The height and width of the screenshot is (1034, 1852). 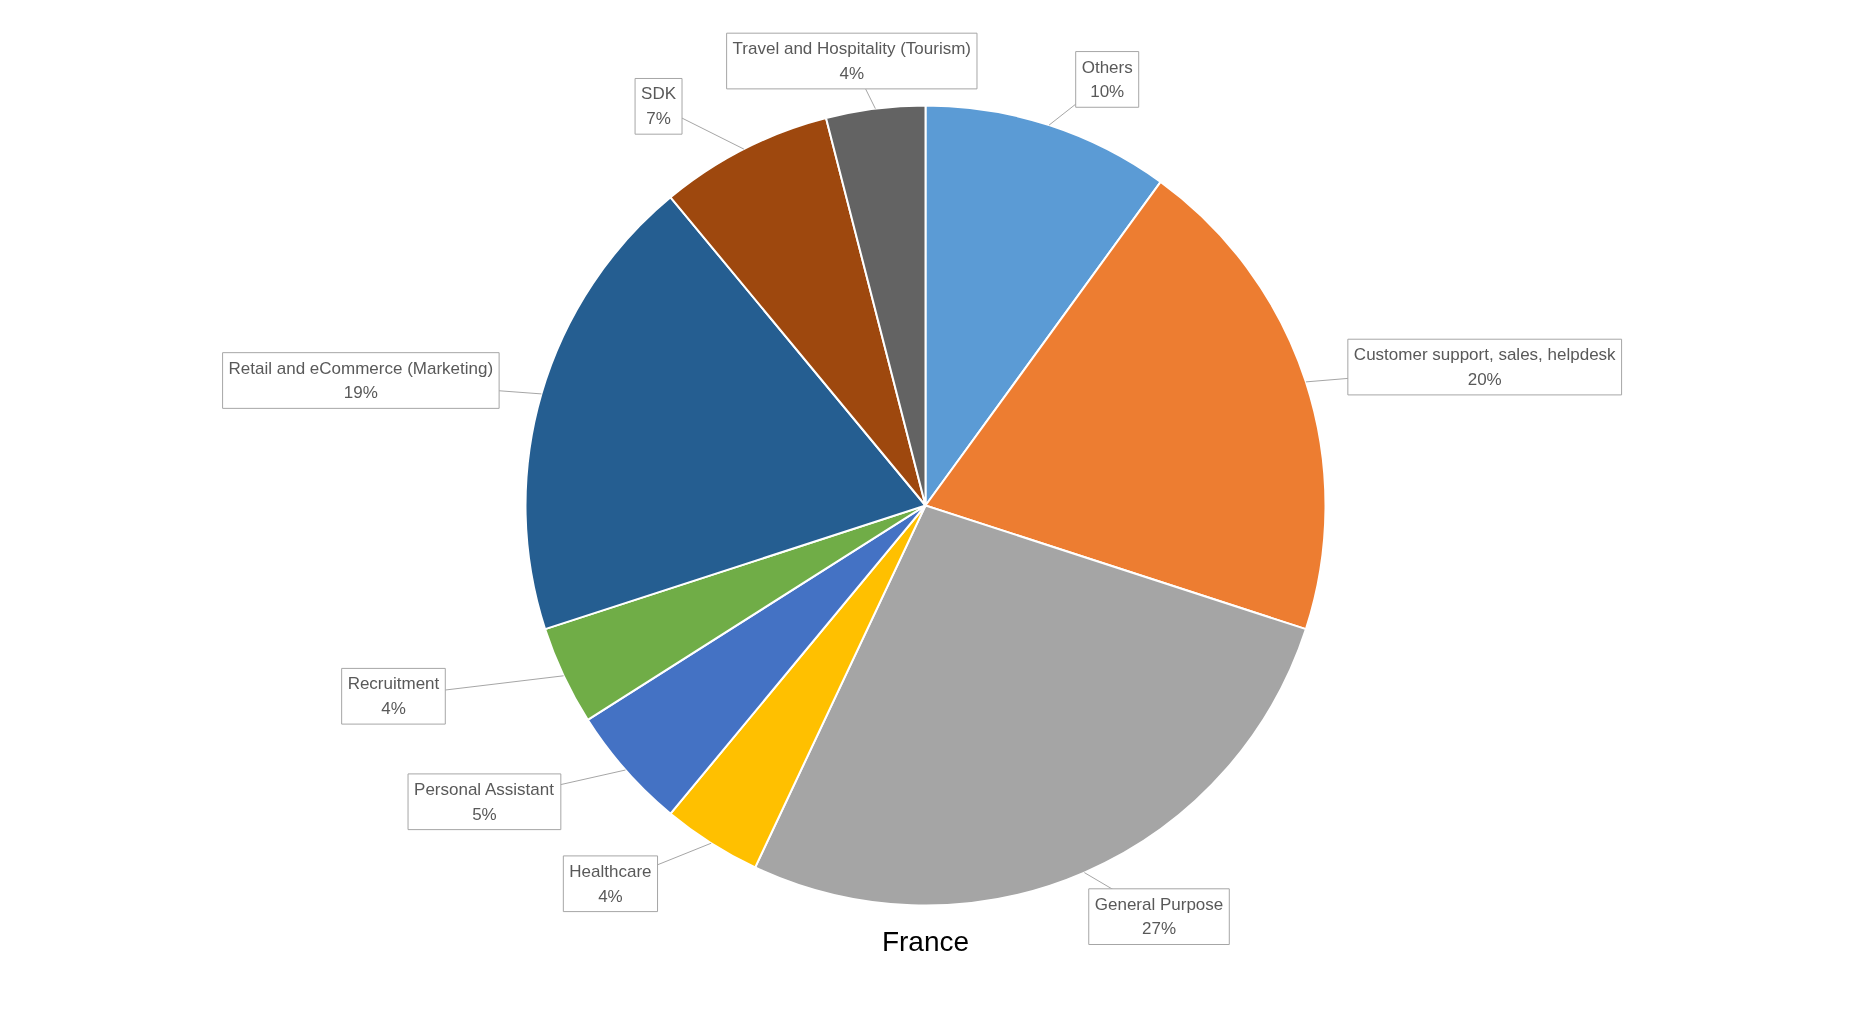 I want to click on slice-label: Others, so click(x=1107, y=67).